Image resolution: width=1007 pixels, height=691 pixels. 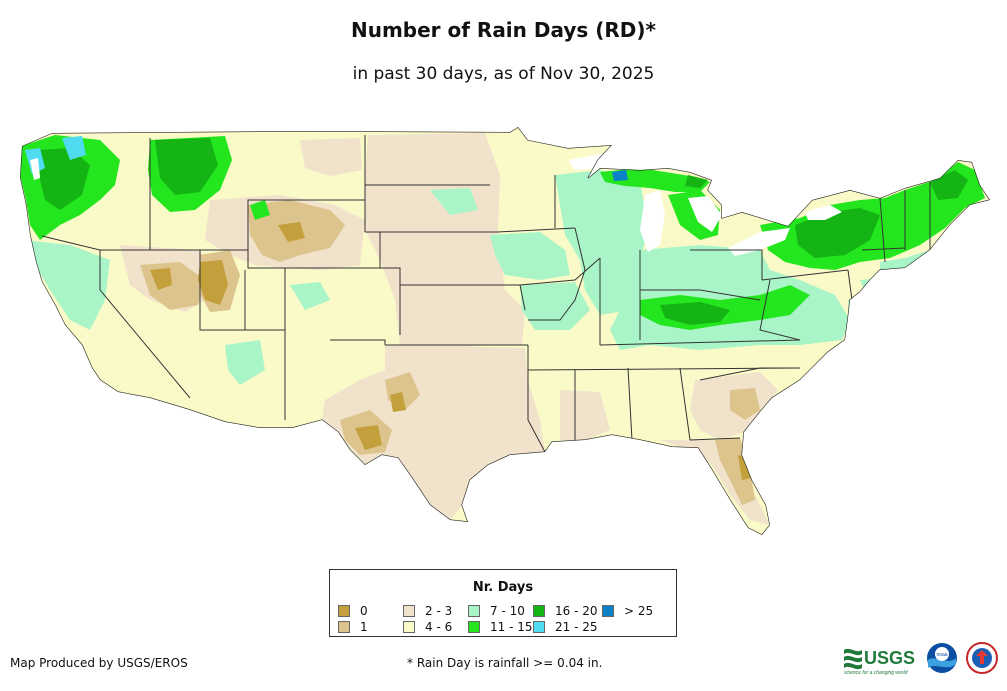 What do you see at coordinates (503, 74) in the screenshot?
I see `map-subtitle: in past 30 days, as of Nov 30, 2025` at bounding box center [503, 74].